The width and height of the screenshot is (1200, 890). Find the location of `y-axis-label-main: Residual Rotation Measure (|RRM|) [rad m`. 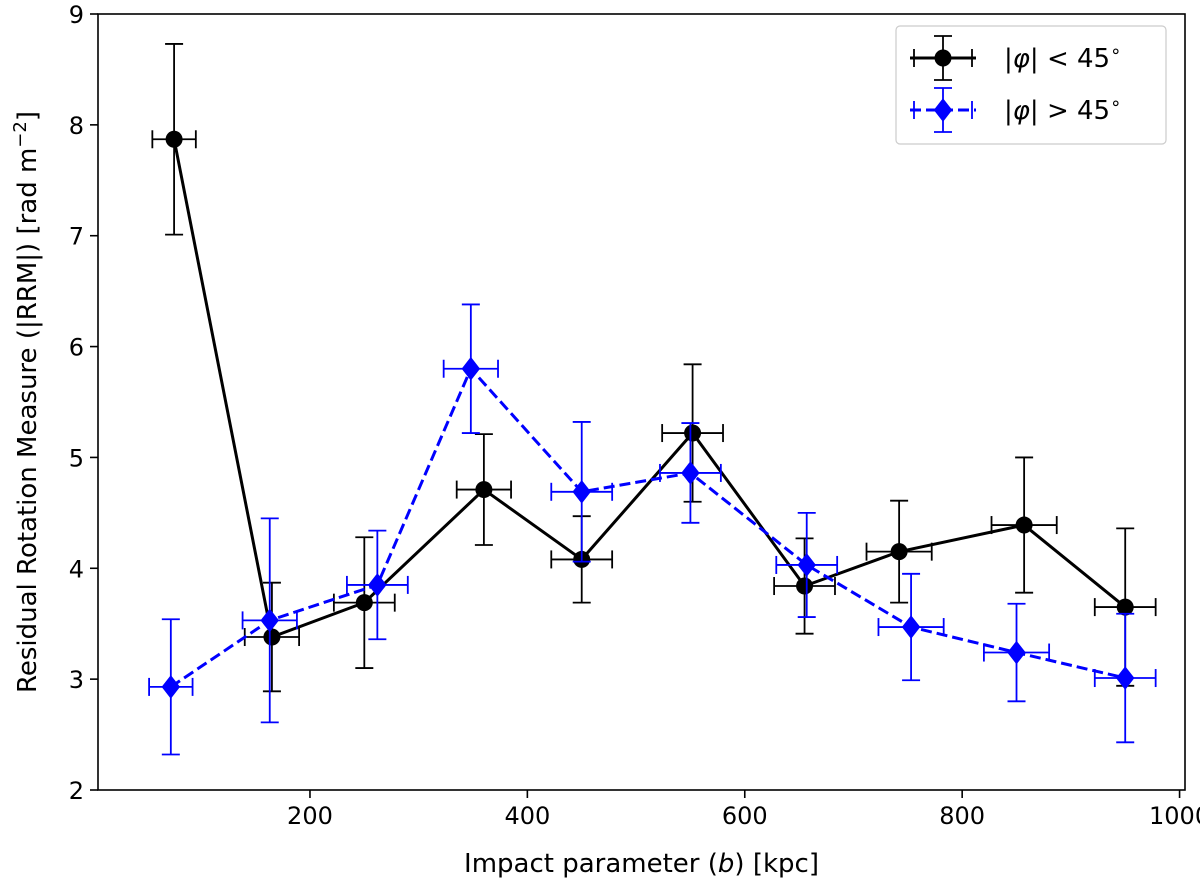

y-axis-label-main: Residual Rotation Measure (|RRM|) [rad m is located at coordinates (28, 420).